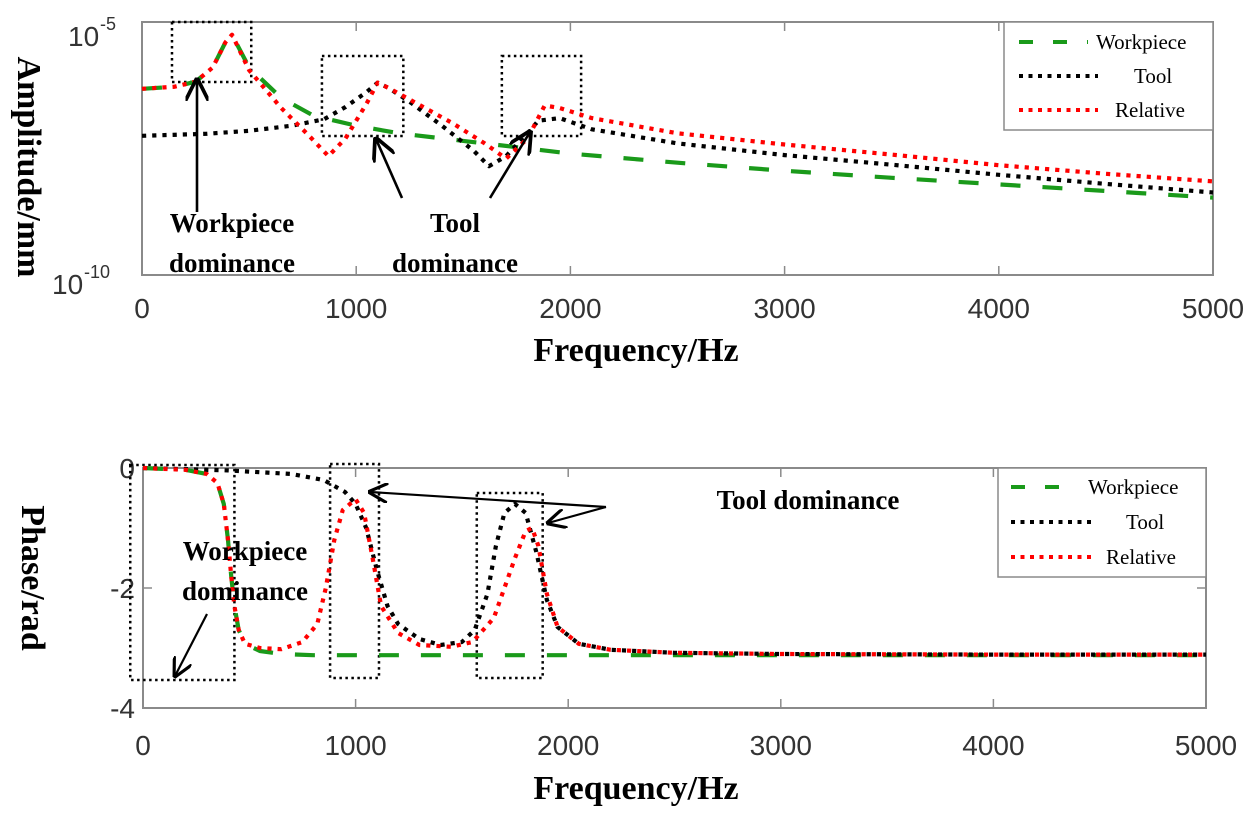  What do you see at coordinates (97, 272) in the screenshot?
I see `y-tick-label-exponent: -10` at bounding box center [97, 272].